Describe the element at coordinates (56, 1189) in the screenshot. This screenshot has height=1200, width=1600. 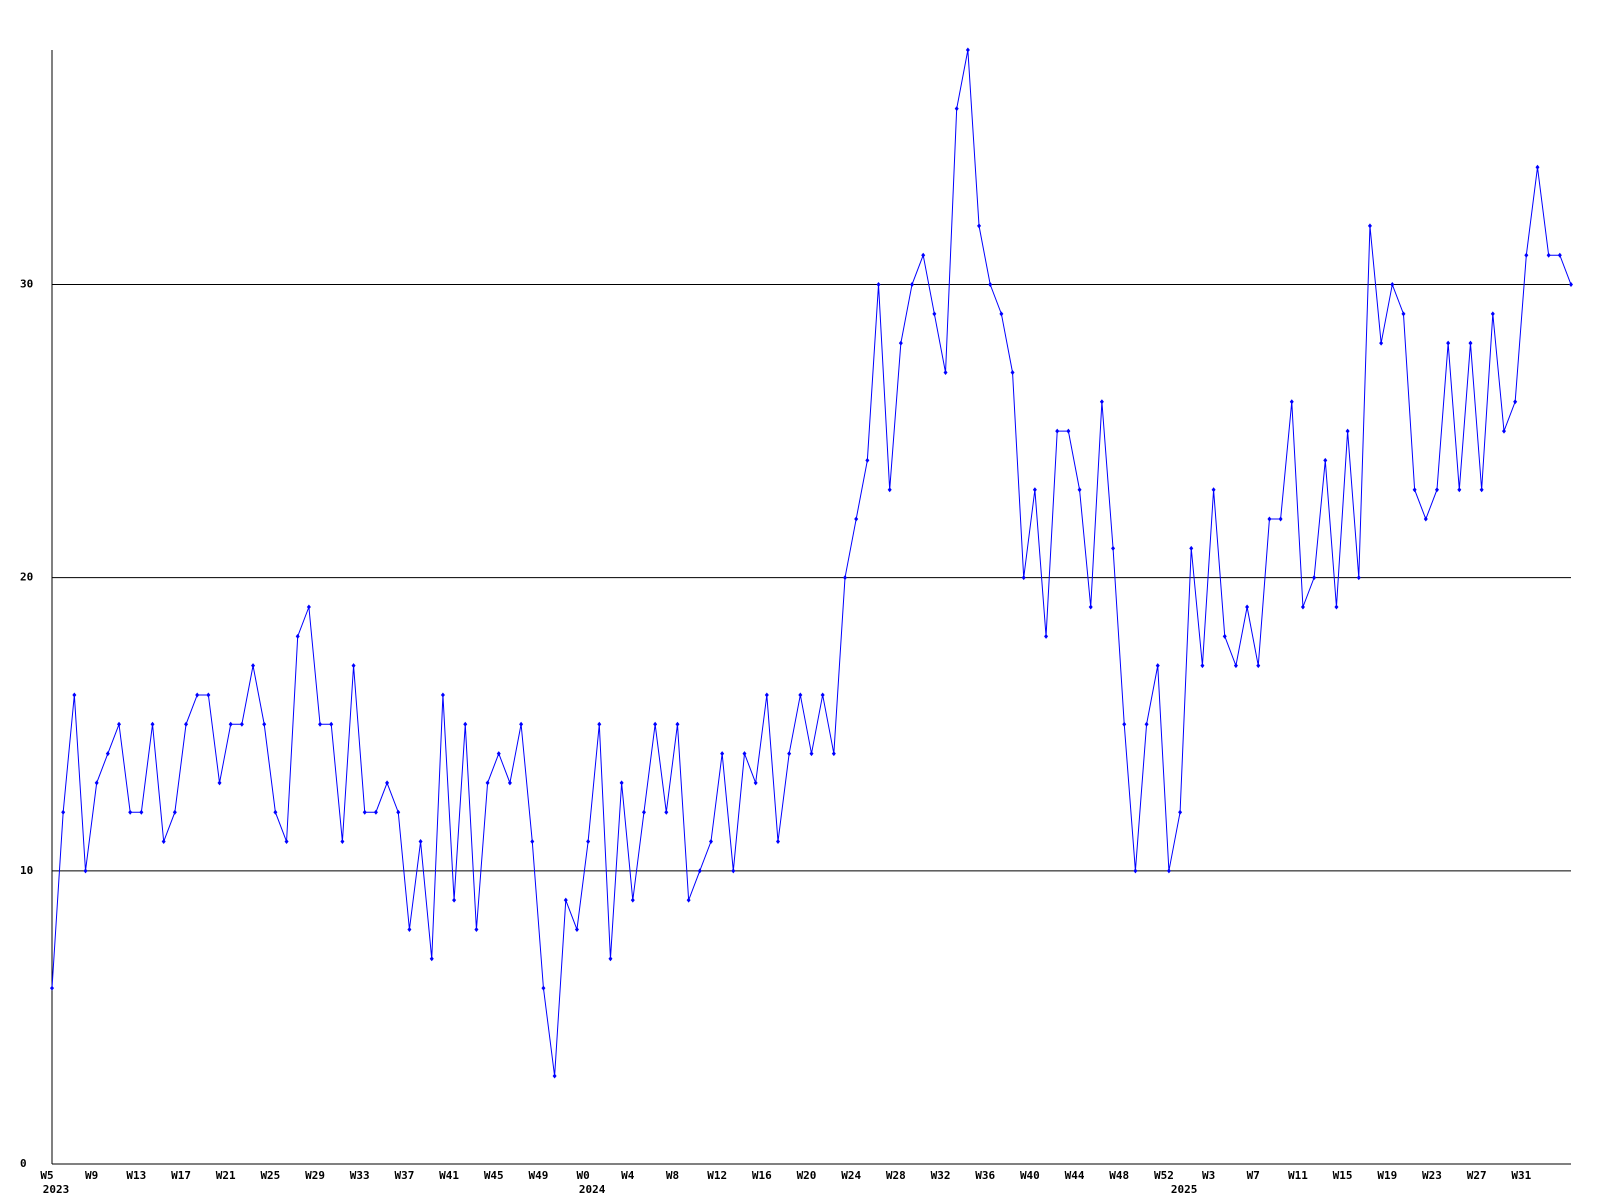
I see `year-label: 2023` at that location.